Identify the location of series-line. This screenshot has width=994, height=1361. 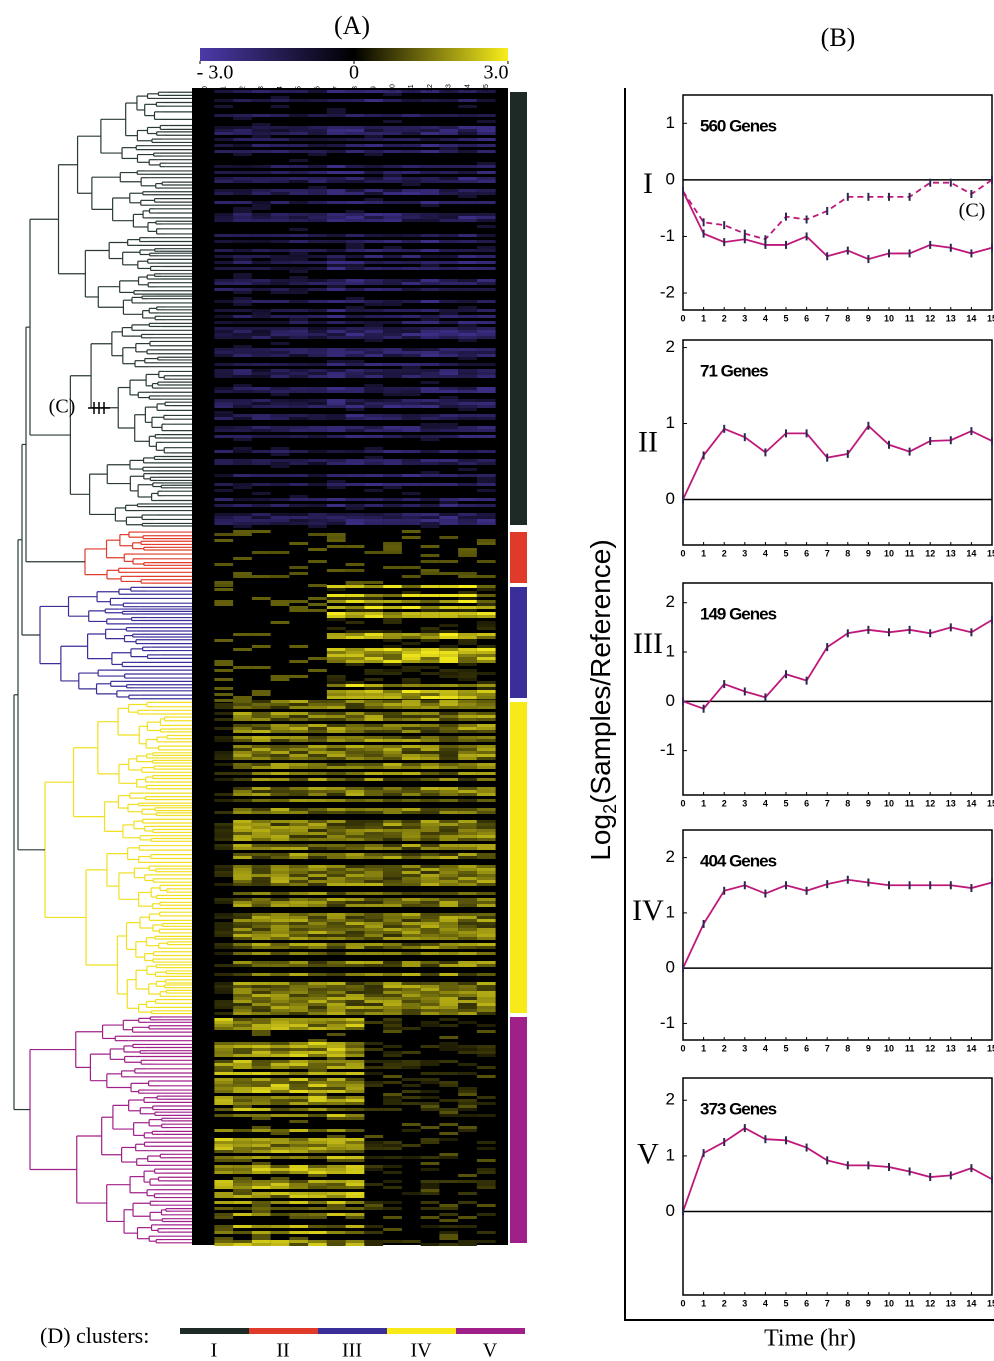
(837, 225).